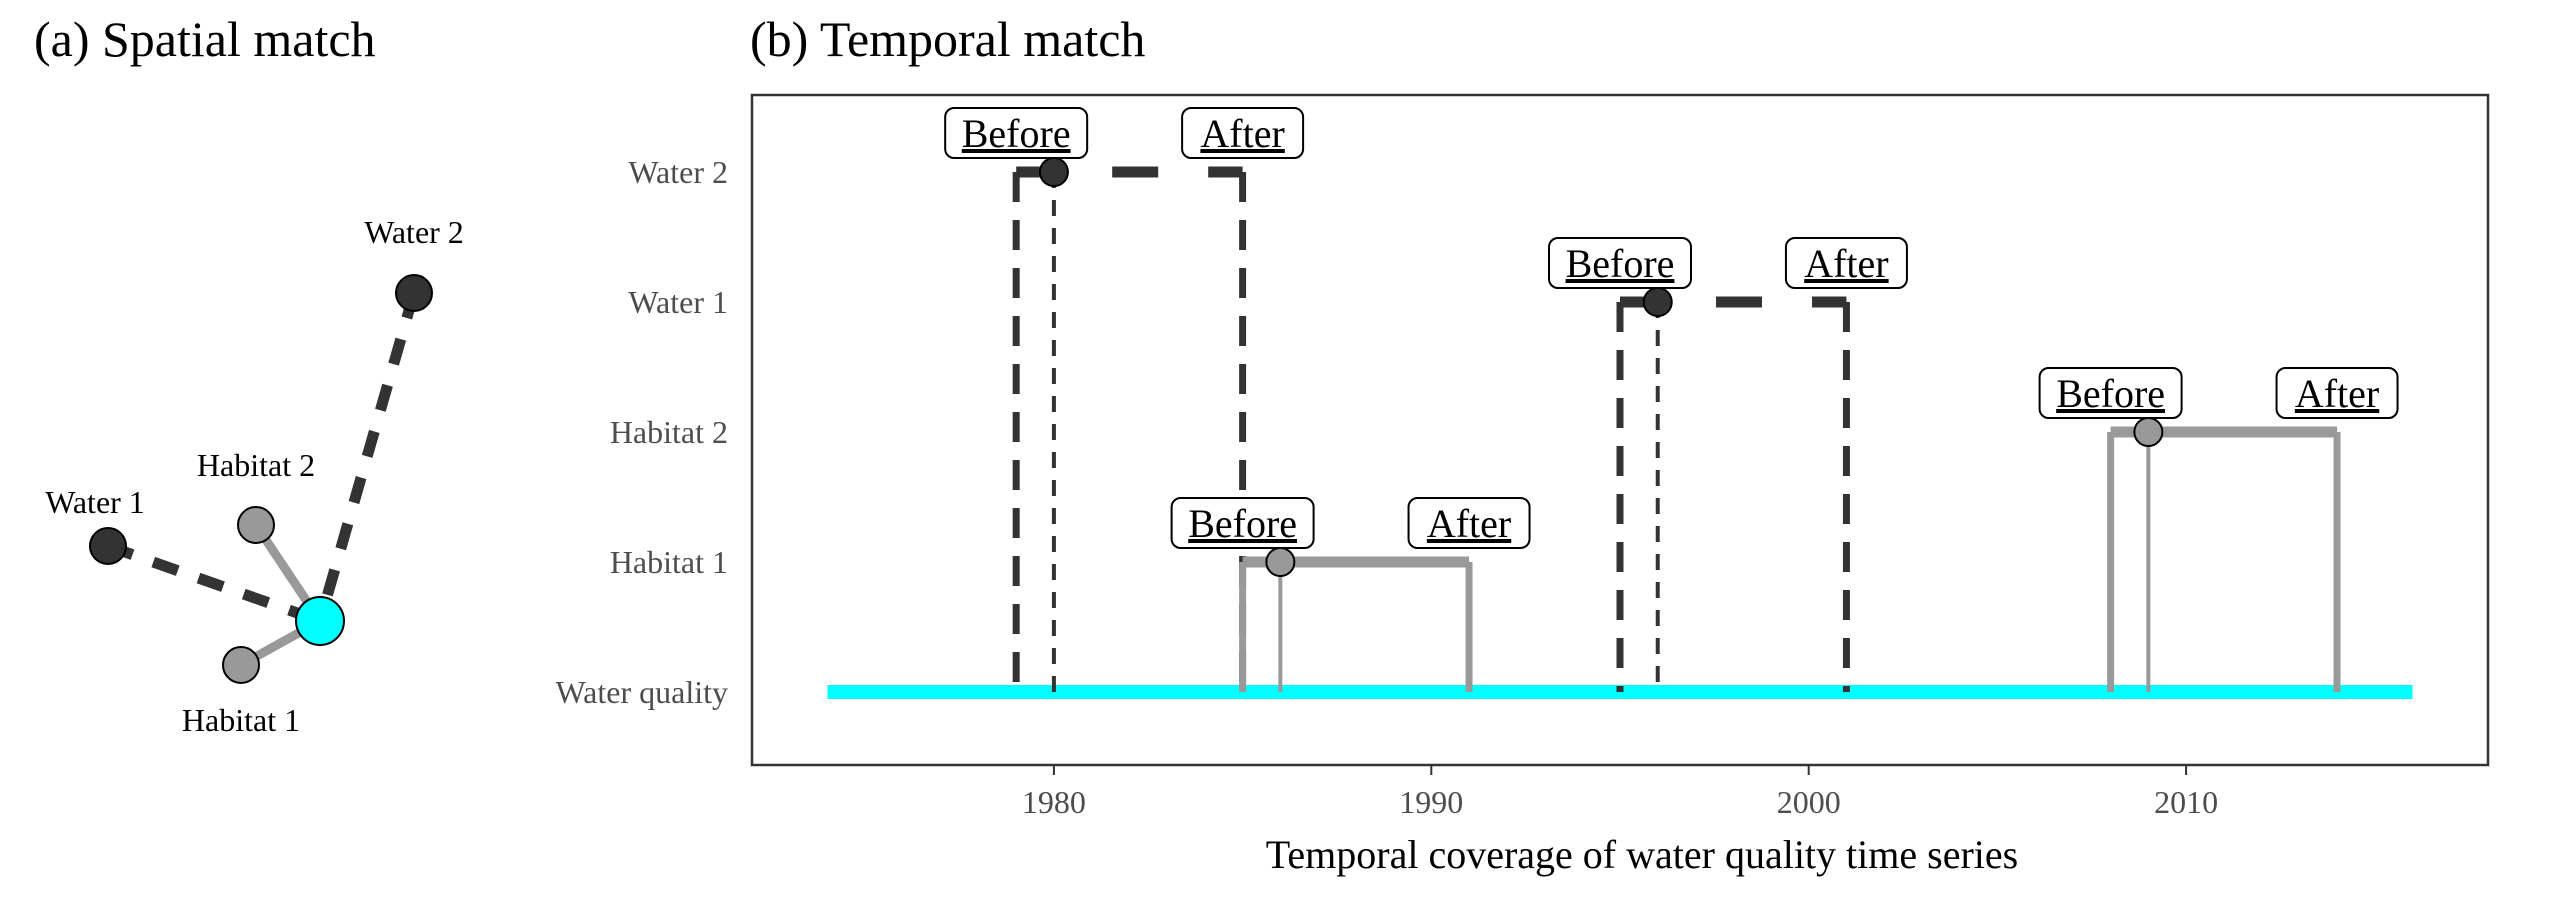  What do you see at coordinates (214, 583) in the screenshot?
I see `link-water1-wq` at bounding box center [214, 583].